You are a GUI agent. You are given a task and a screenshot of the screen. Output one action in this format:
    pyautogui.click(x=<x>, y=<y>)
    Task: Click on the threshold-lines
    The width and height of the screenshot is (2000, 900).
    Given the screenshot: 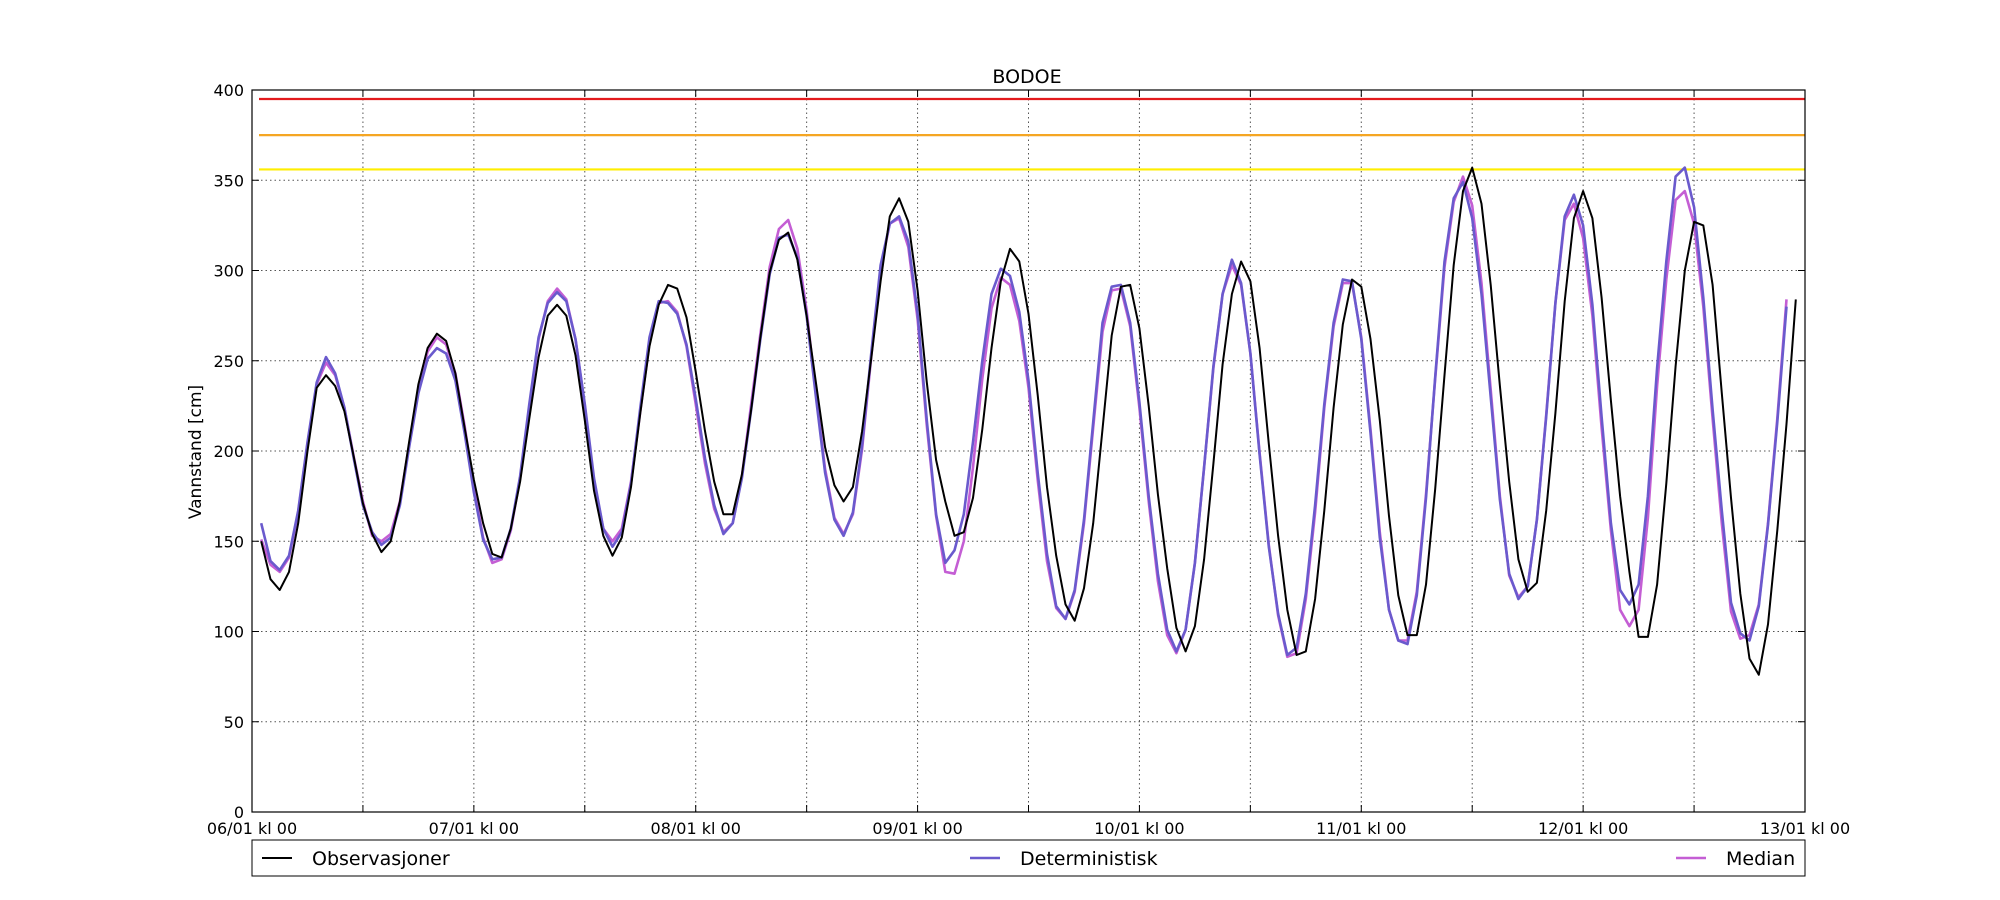 What is the action you would take?
    pyautogui.click(x=1032, y=134)
    